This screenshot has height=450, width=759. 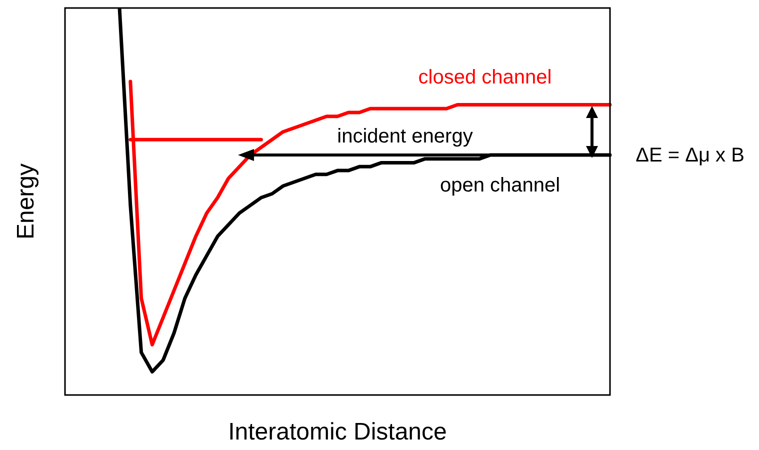 I want to click on text: ΔE = Δμ x B, so click(x=690, y=155).